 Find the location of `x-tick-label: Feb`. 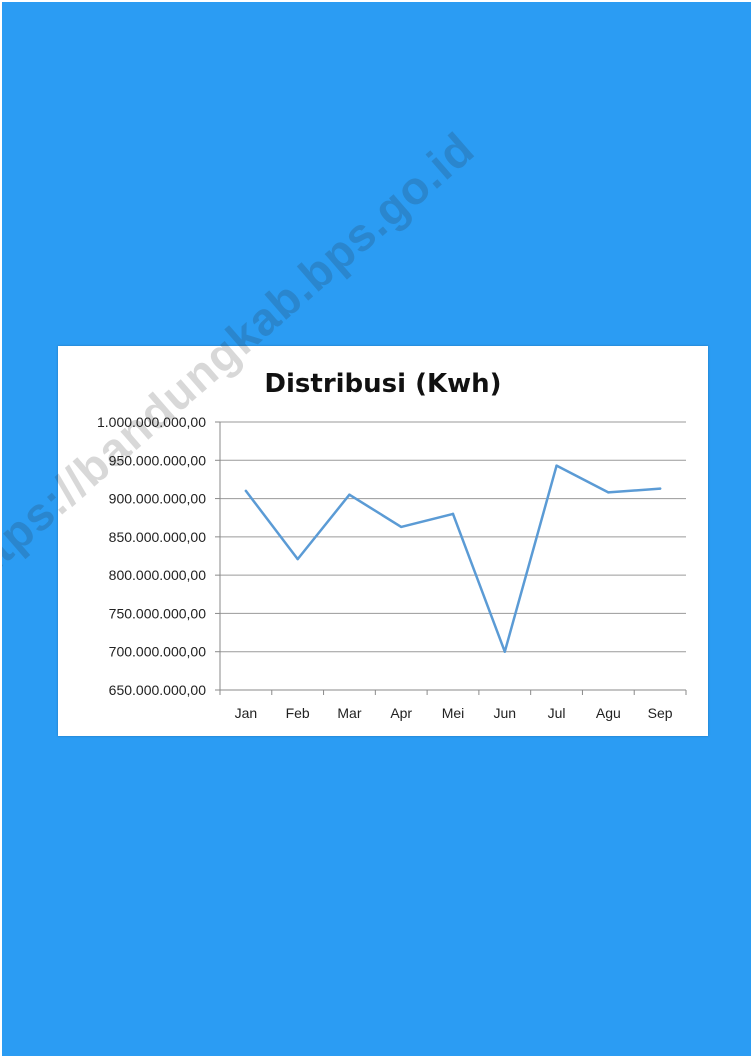

x-tick-label: Feb is located at coordinates (298, 713).